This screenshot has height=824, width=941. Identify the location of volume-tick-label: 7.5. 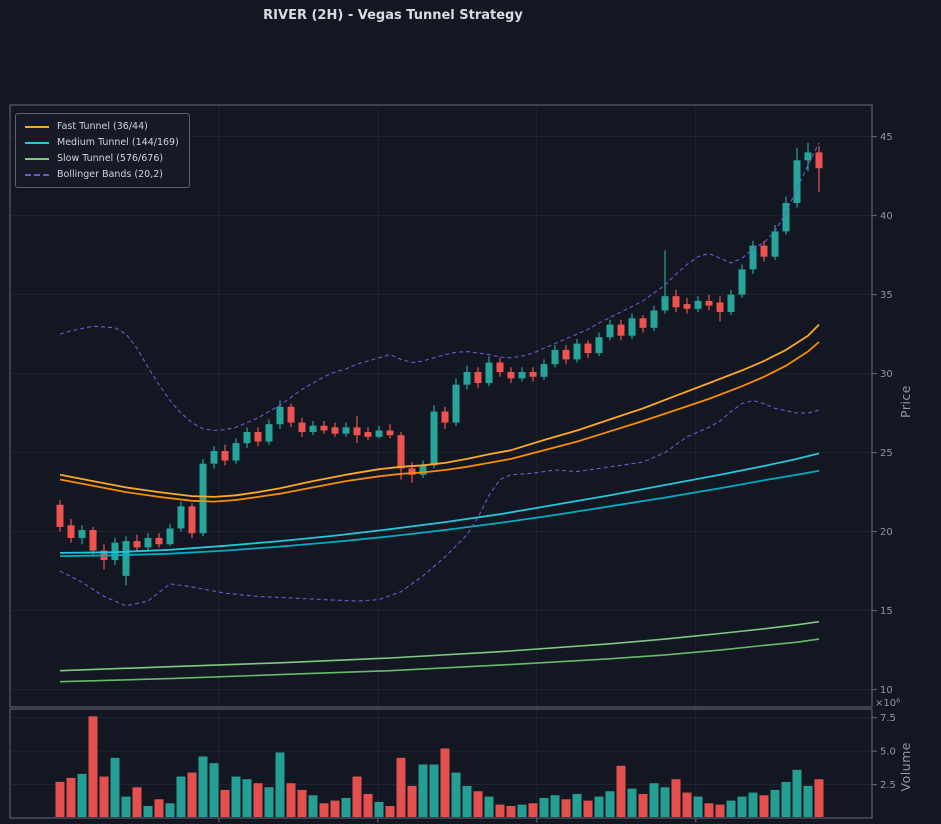
(888, 718).